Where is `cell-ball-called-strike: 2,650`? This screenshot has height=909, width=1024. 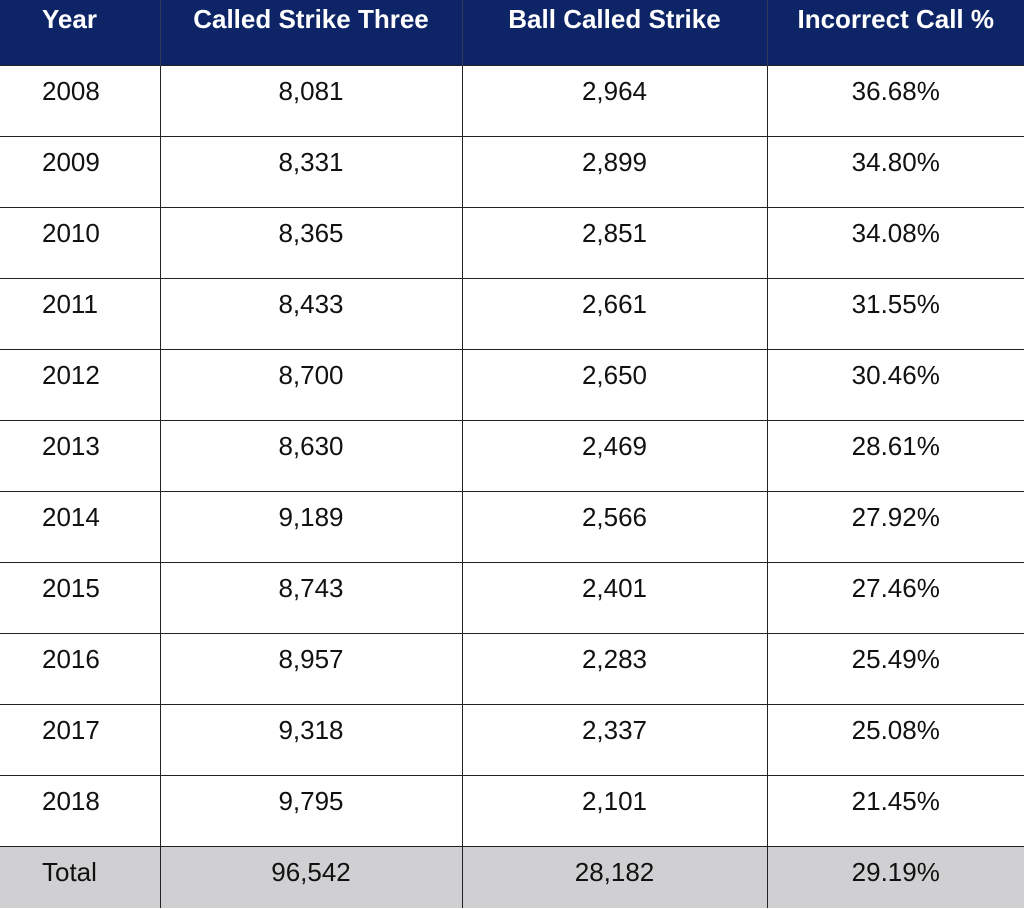
cell-ball-called-strike: 2,650 is located at coordinates (614, 384).